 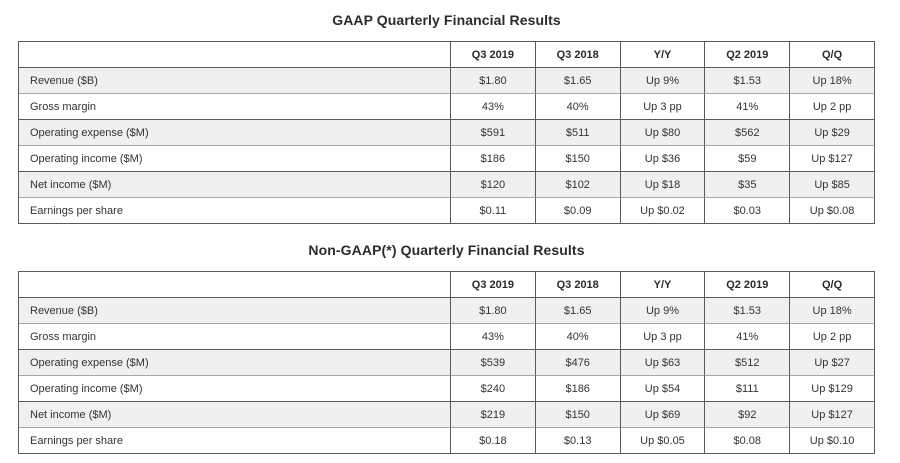 What do you see at coordinates (493, 211) in the screenshot?
I see `cell-value: $0.11` at bounding box center [493, 211].